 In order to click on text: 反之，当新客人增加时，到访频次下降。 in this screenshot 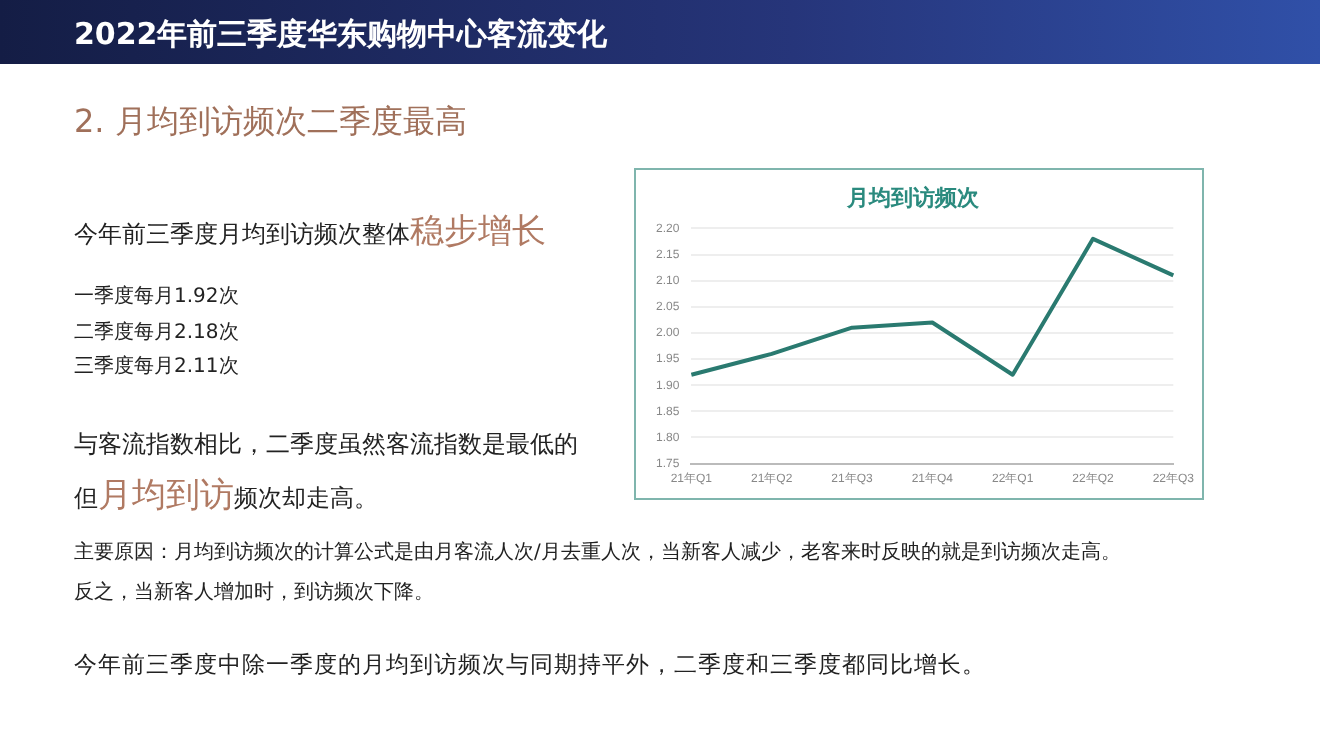, I will do `click(254, 593)`.